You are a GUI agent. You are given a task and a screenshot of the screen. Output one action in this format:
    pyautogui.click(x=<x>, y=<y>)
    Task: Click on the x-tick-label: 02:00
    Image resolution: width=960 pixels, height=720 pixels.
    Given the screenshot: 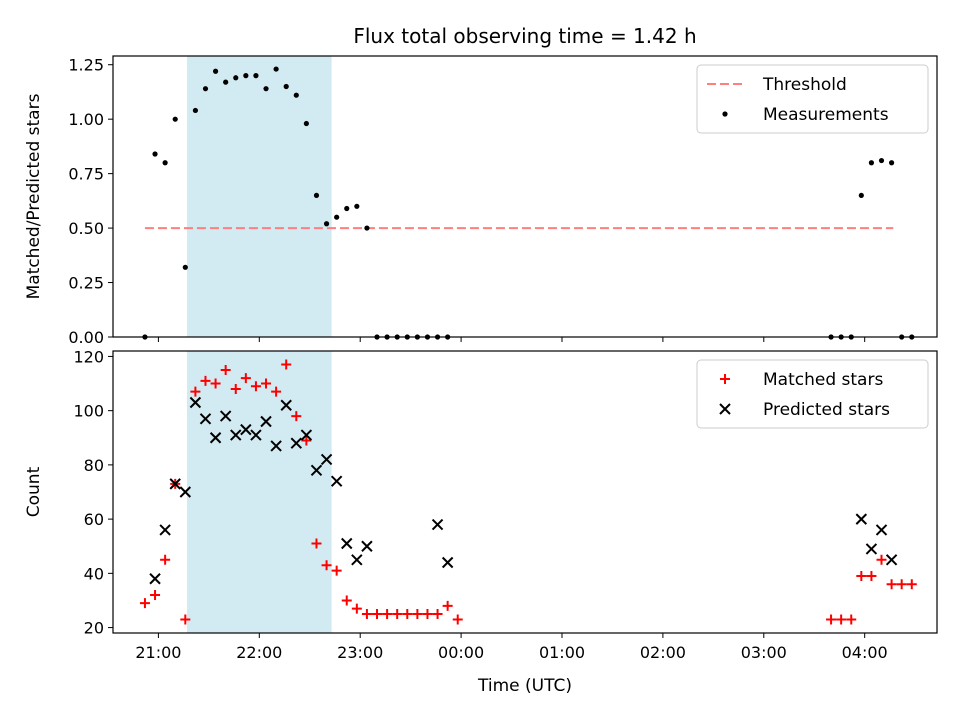 What is the action you would take?
    pyautogui.click(x=663, y=652)
    